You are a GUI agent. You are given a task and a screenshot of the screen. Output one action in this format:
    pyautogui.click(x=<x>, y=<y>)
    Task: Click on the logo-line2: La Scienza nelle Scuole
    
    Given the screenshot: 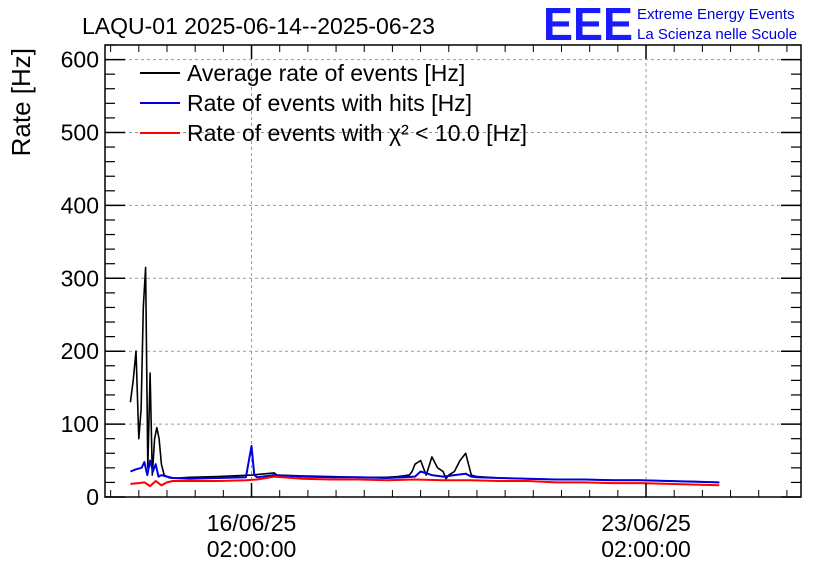 What is the action you would take?
    pyautogui.click(x=717, y=34)
    